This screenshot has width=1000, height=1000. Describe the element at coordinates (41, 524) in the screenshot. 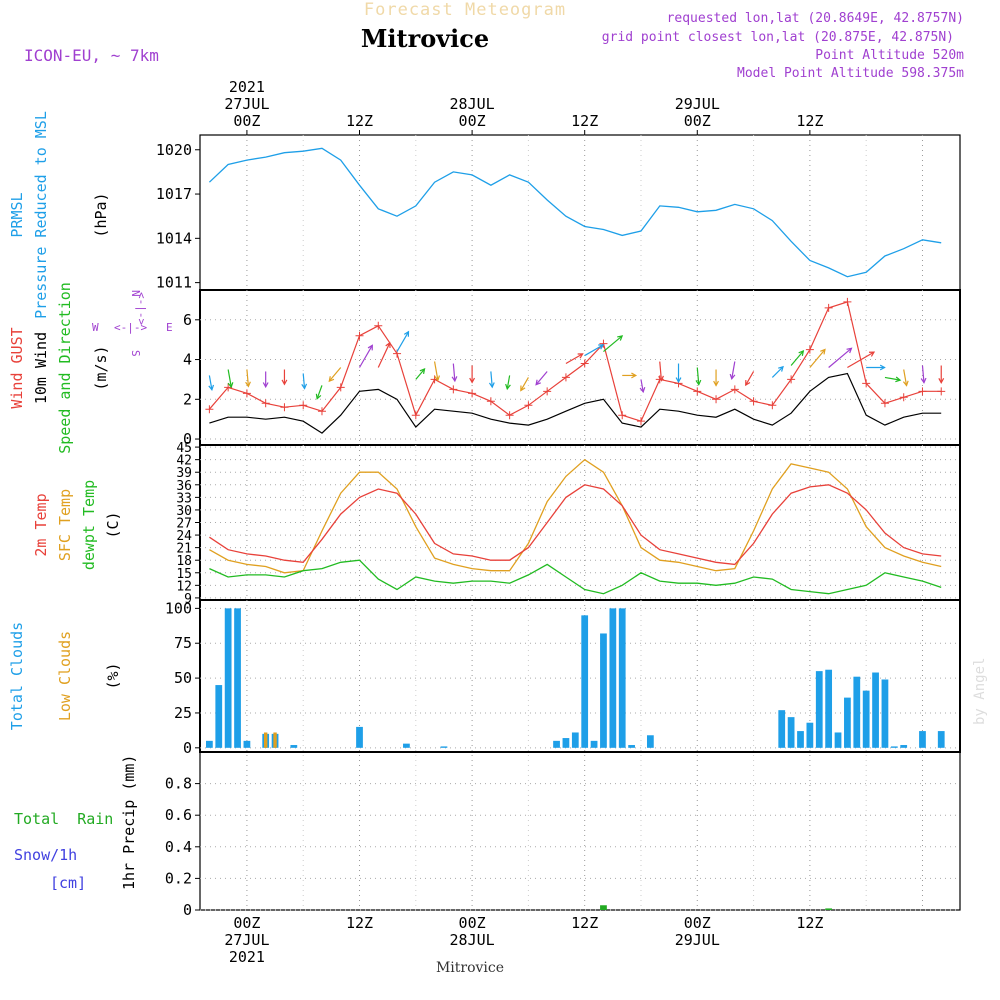

I see `panel-label: 2m Temp` at that location.